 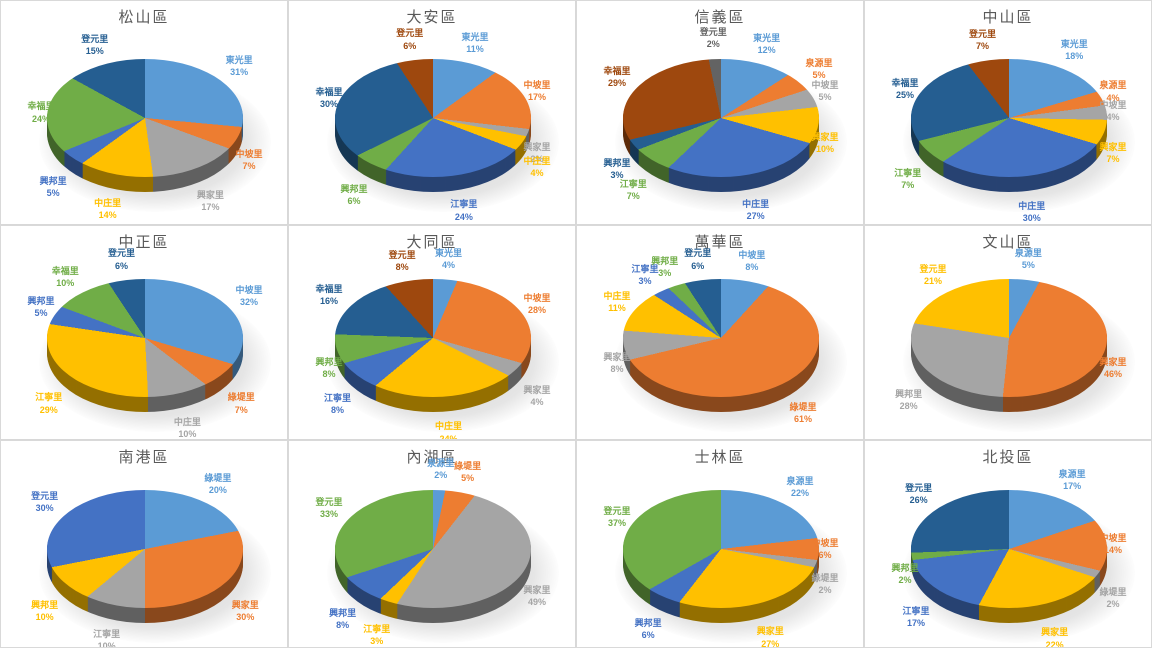 I want to click on slice-label-percent: 20%, so click(x=217, y=490).